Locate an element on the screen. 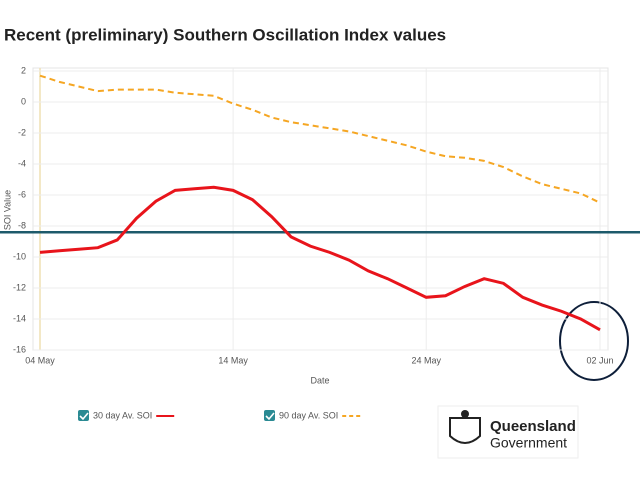 This screenshot has width=640, height=480. y-tick-label: 0 is located at coordinates (23, 101).